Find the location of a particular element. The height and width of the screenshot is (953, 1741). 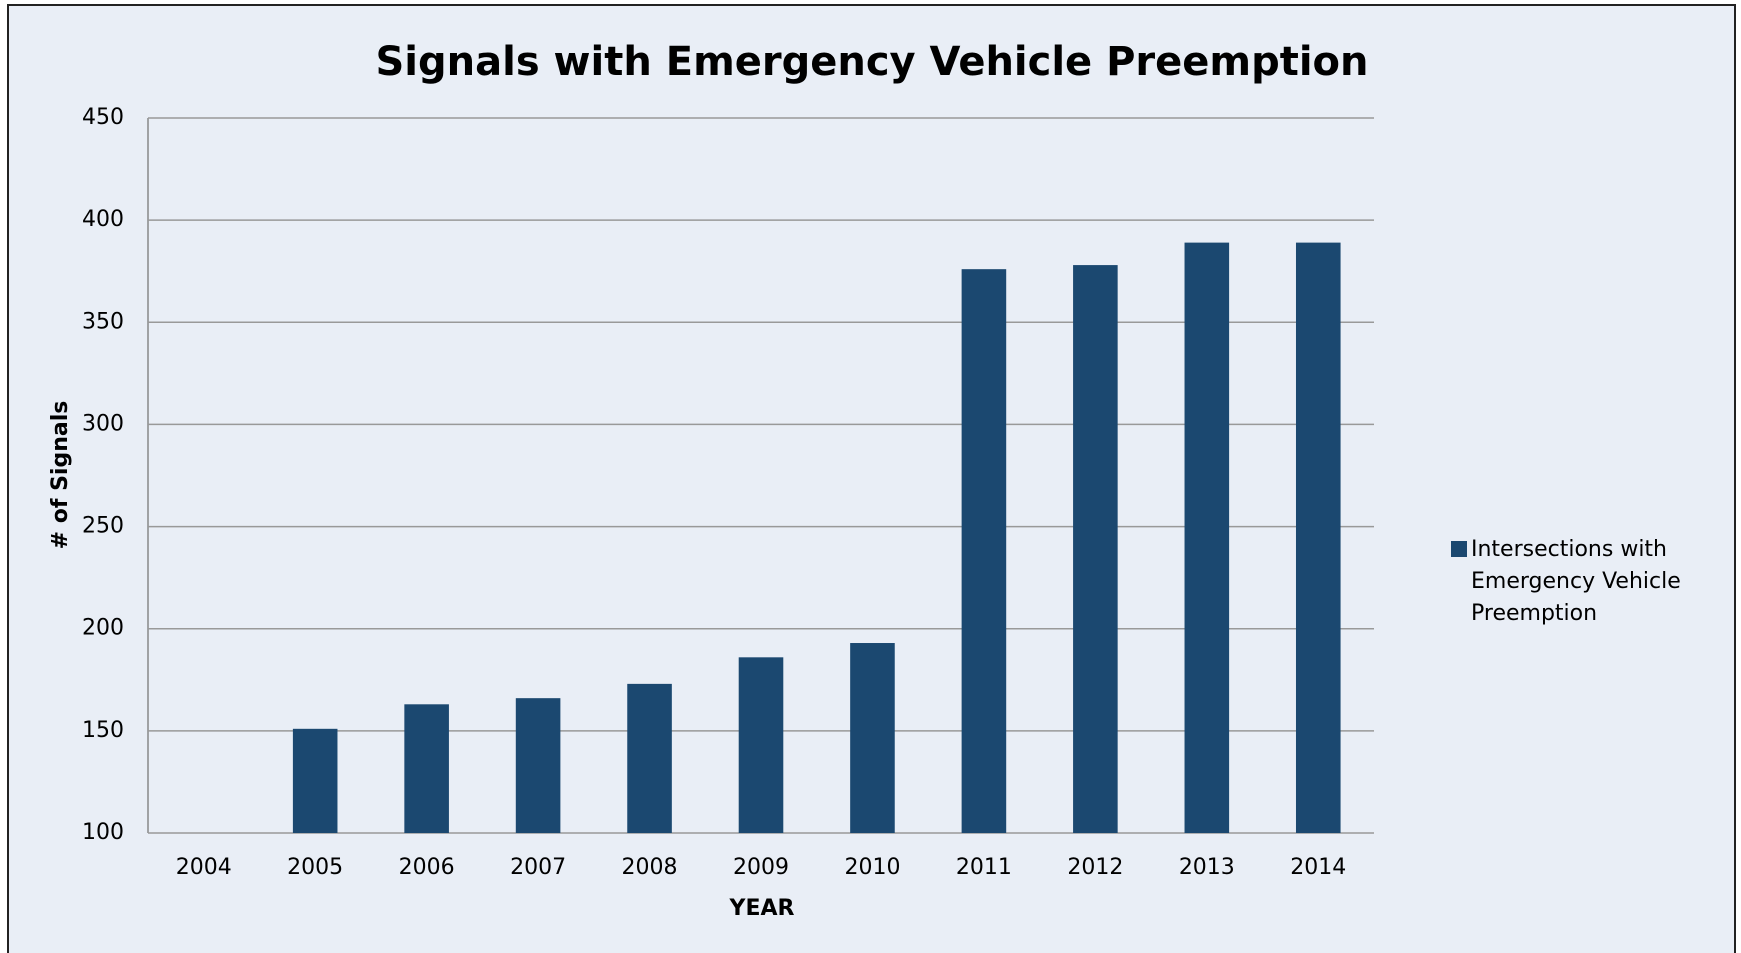

y-tick-label: 250 is located at coordinates (103, 526).